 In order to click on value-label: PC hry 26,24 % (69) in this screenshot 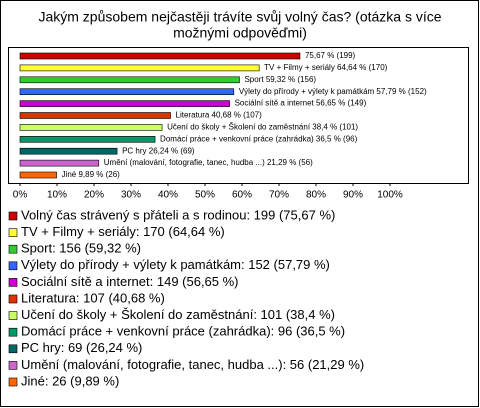, I will do `click(158, 150)`.